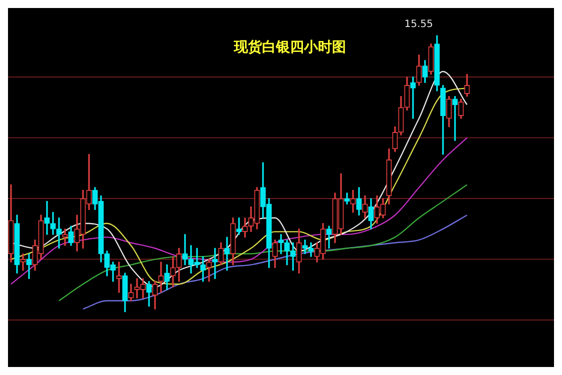 The width and height of the screenshot is (562, 375). Describe the element at coordinates (418, 24) in the screenshot. I see `text: 15.55` at that location.